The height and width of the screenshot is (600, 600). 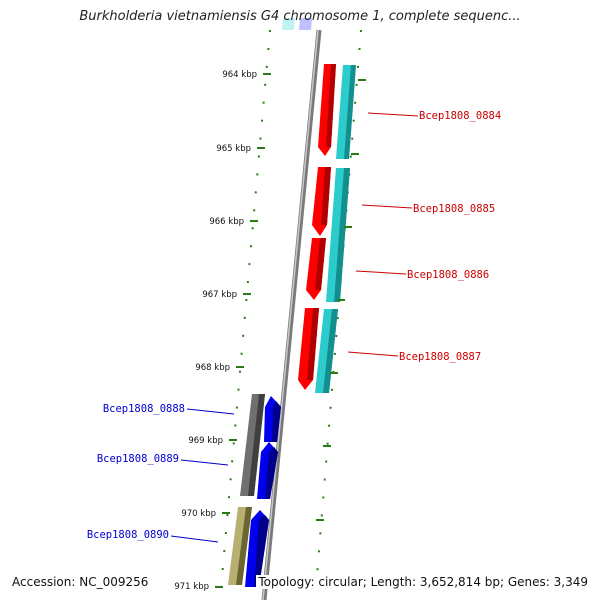 I want to click on scale-label: 964 kbp, so click(x=239, y=75).